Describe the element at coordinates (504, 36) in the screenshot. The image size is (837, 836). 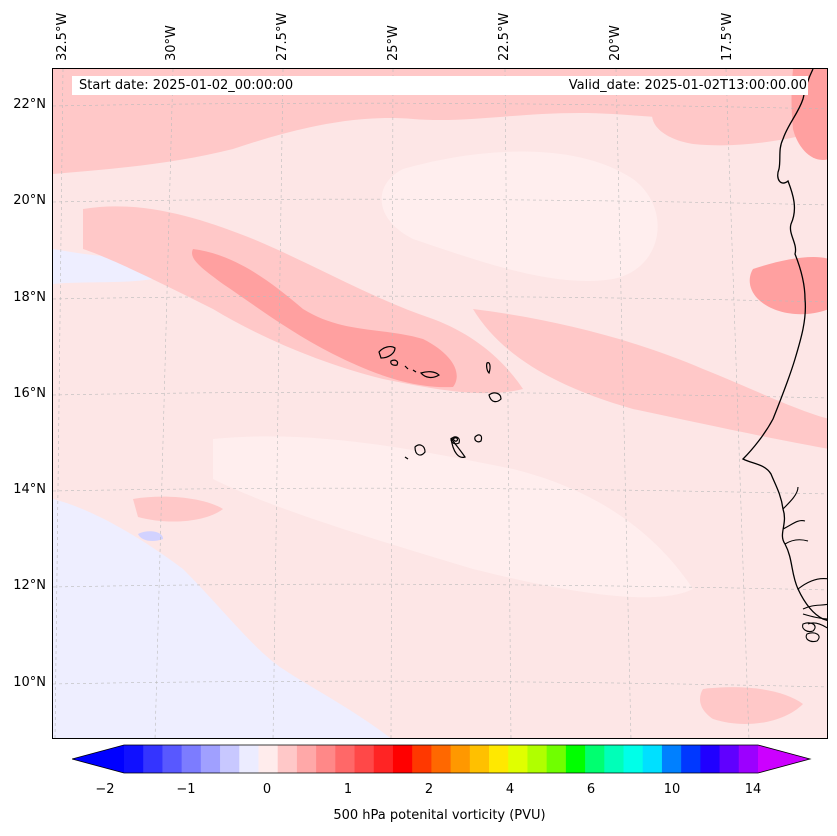
I see `lon-label-22.5w: 22.5°W` at that location.